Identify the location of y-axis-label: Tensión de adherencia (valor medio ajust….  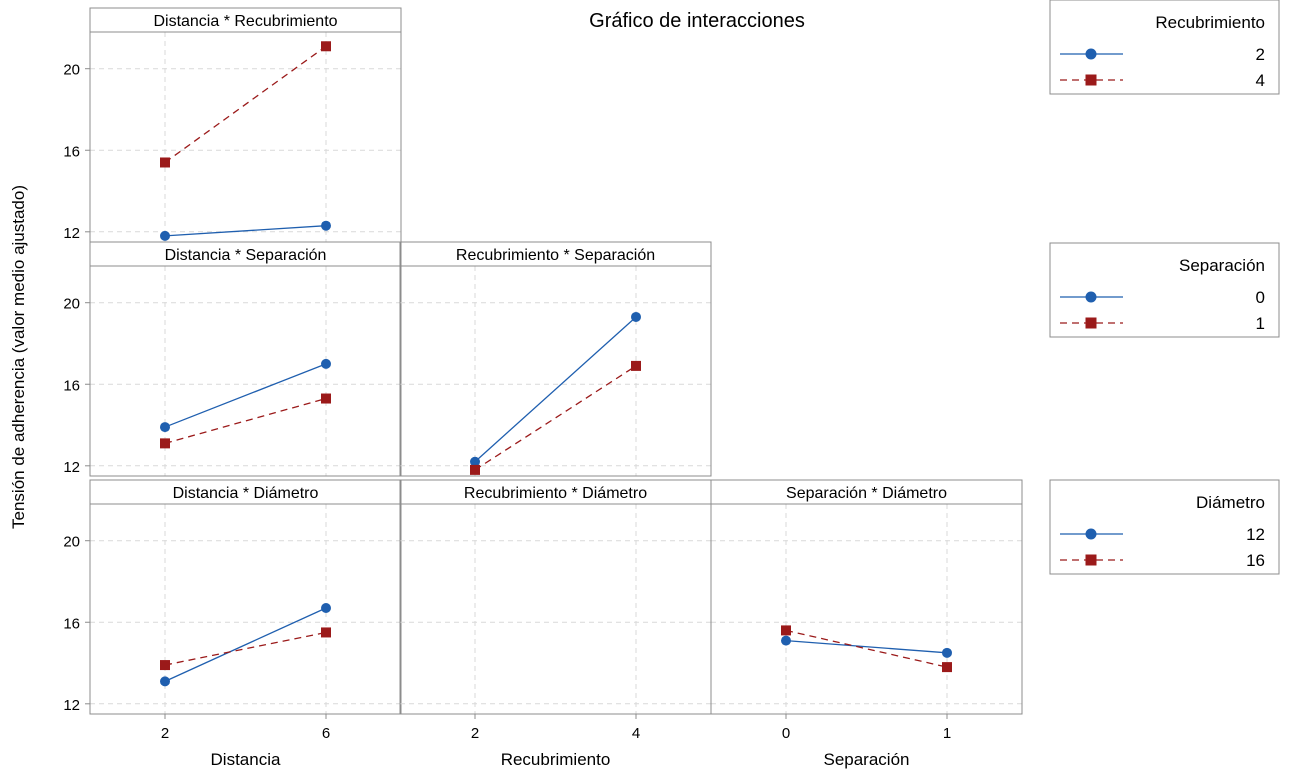
(18, 357).